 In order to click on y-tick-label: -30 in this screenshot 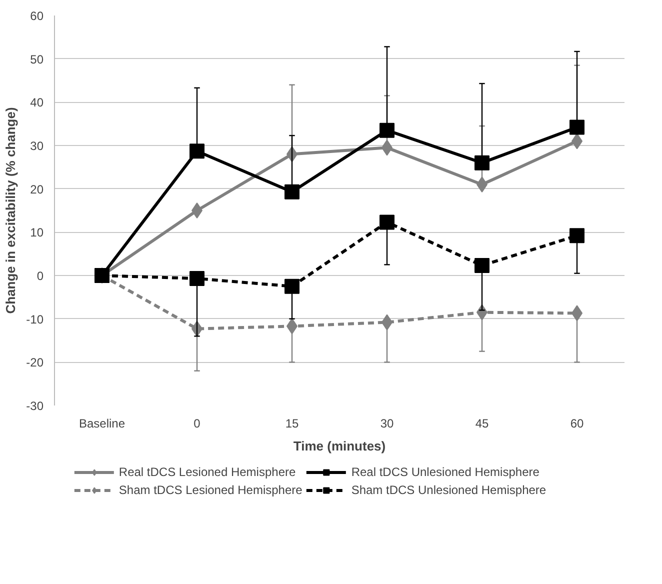, I will do `click(35, 406)`.